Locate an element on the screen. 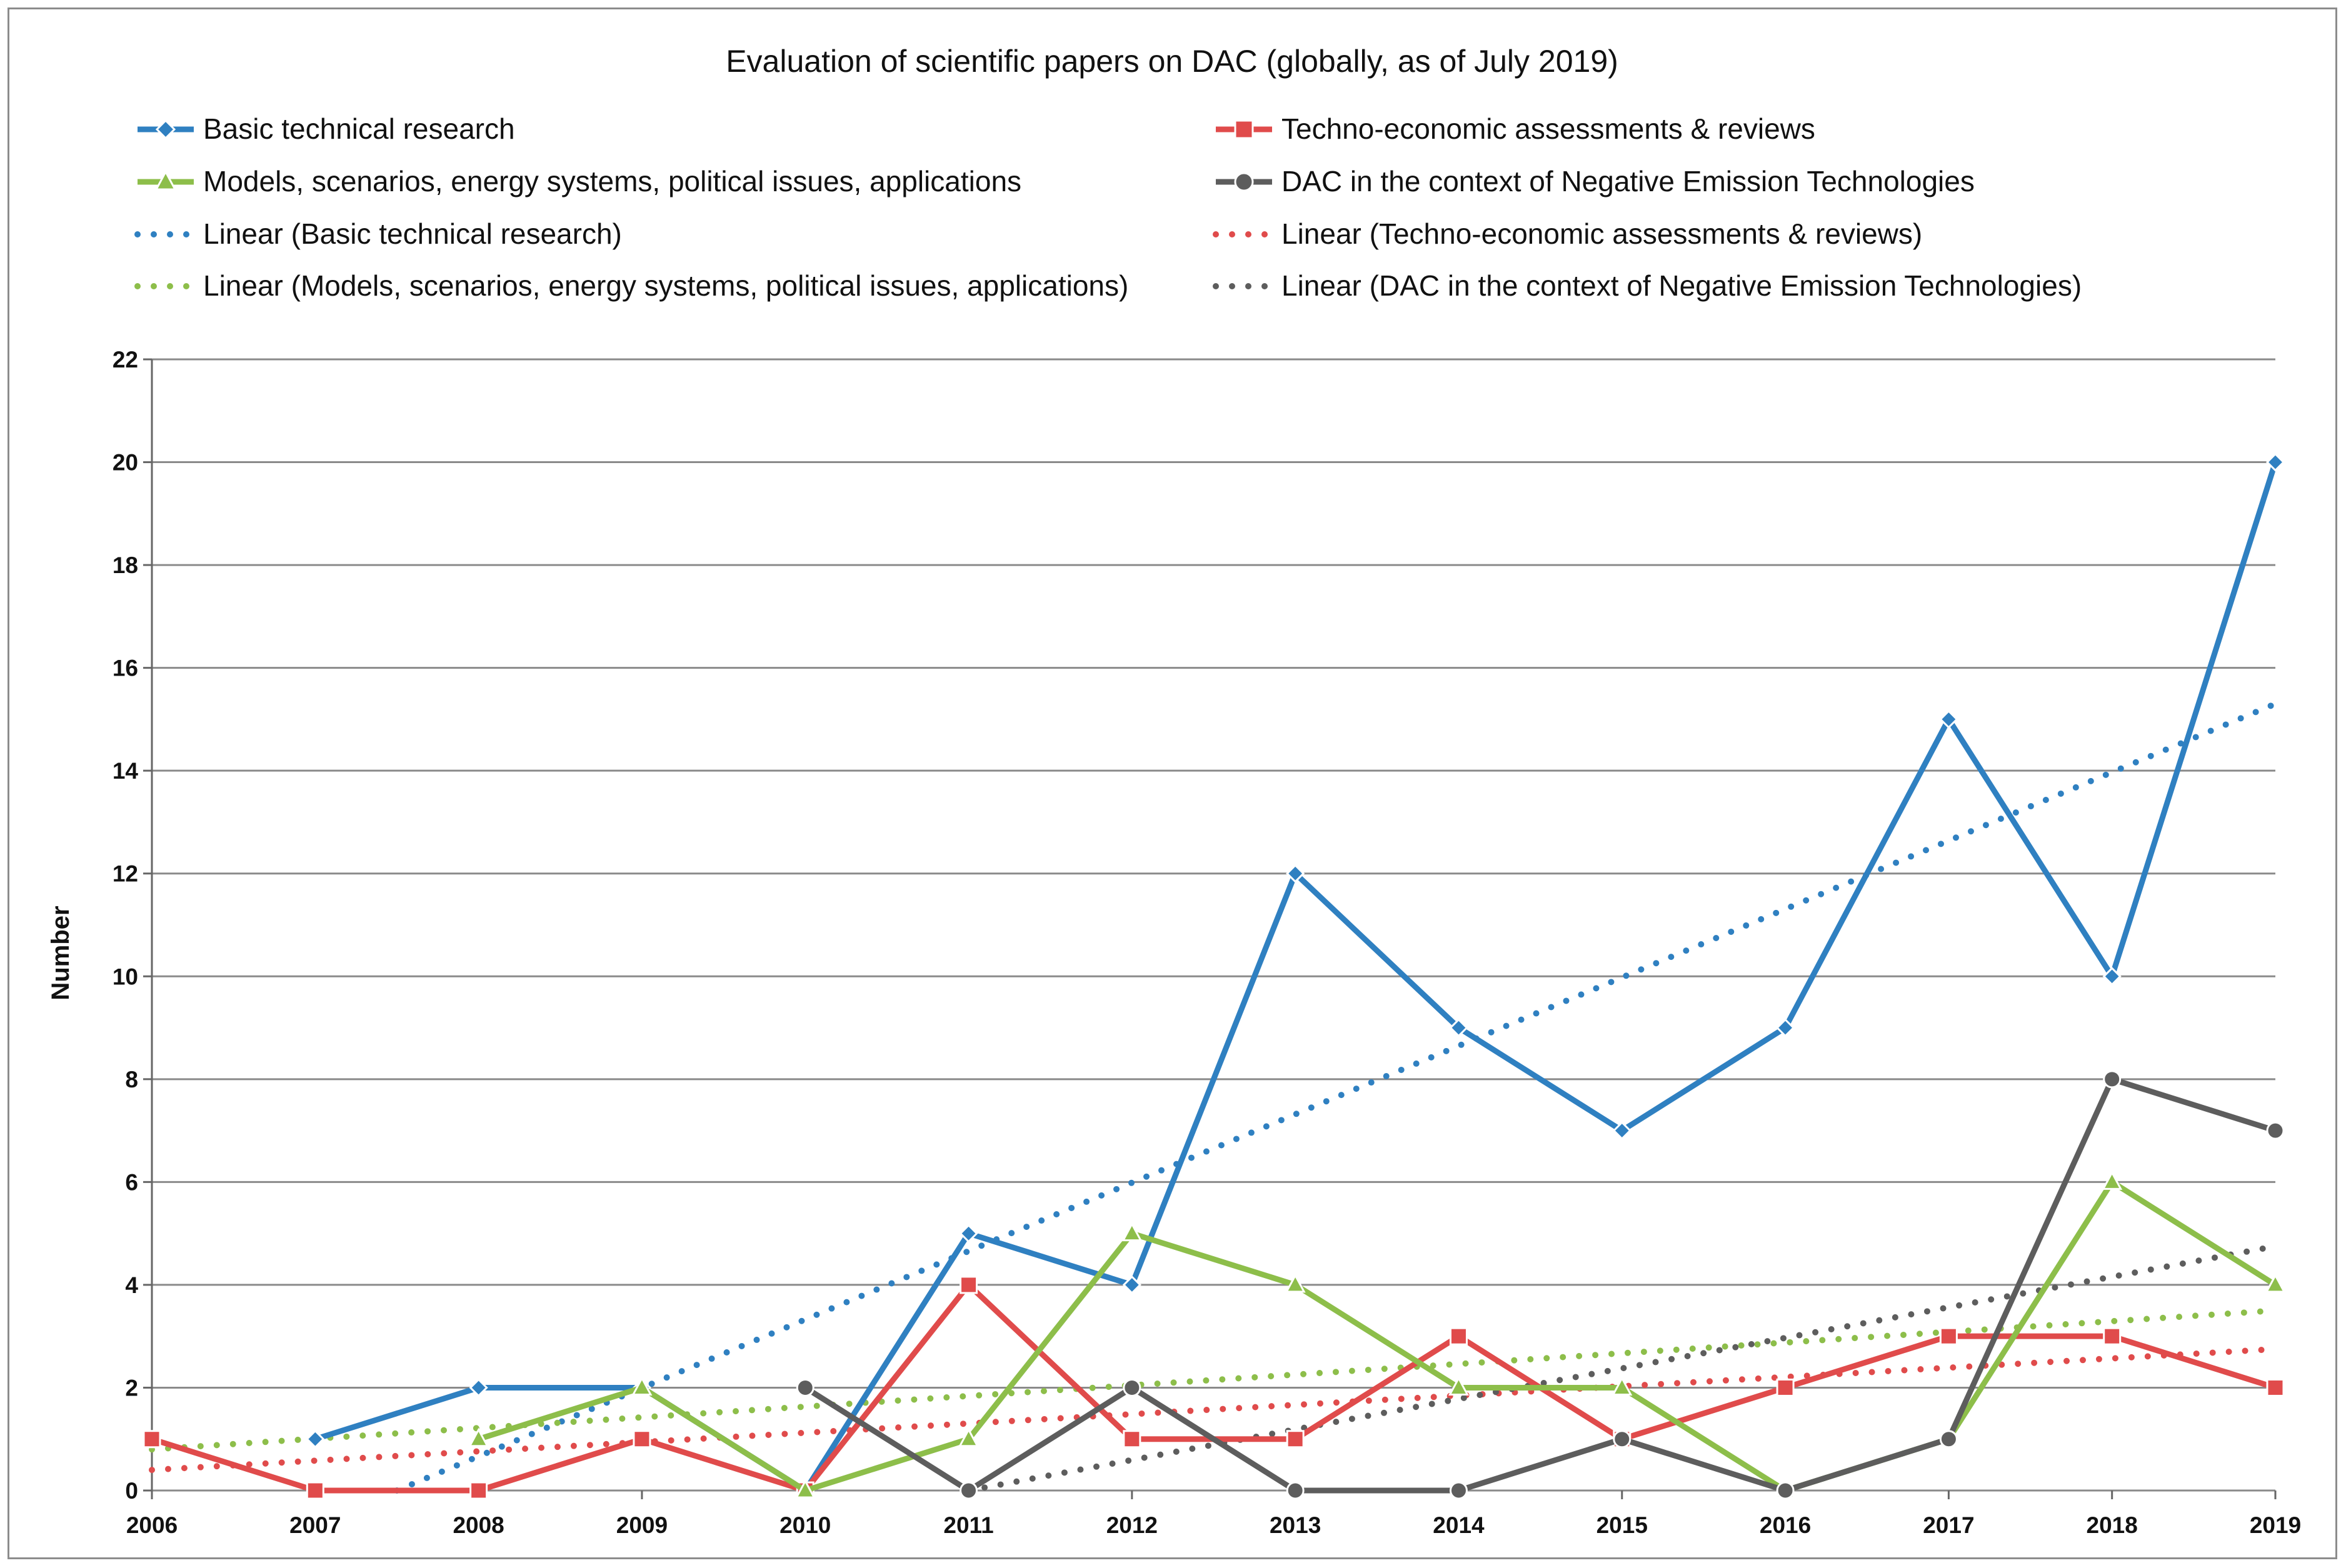  x-tick-label: 2011 is located at coordinates (968, 1525).